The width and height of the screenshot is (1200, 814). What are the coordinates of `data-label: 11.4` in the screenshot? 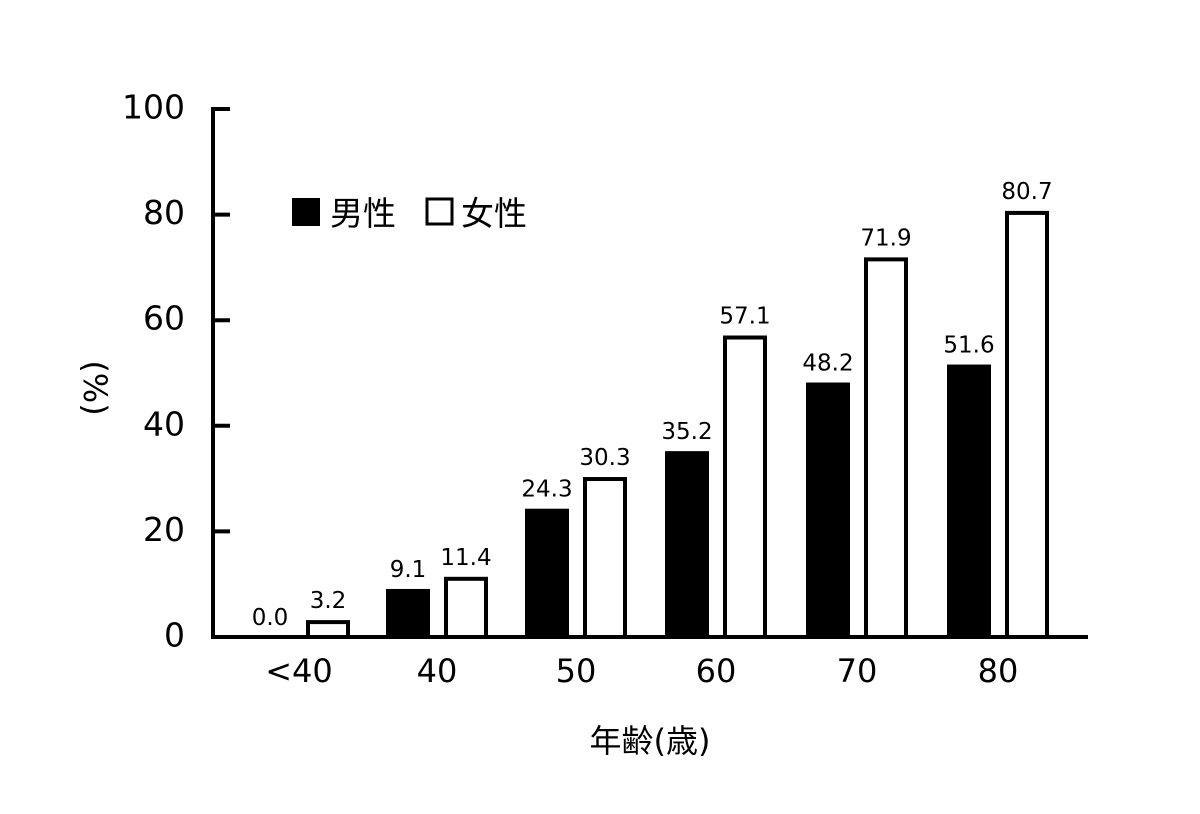 It's located at (465, 558).